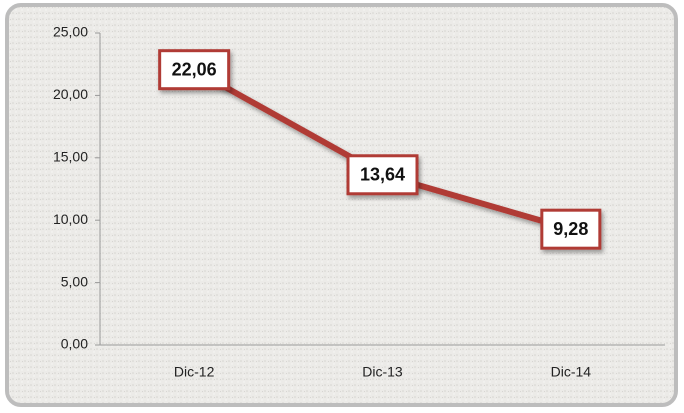  I want to click on y-tick-label: 25,00, so click(70, 32).